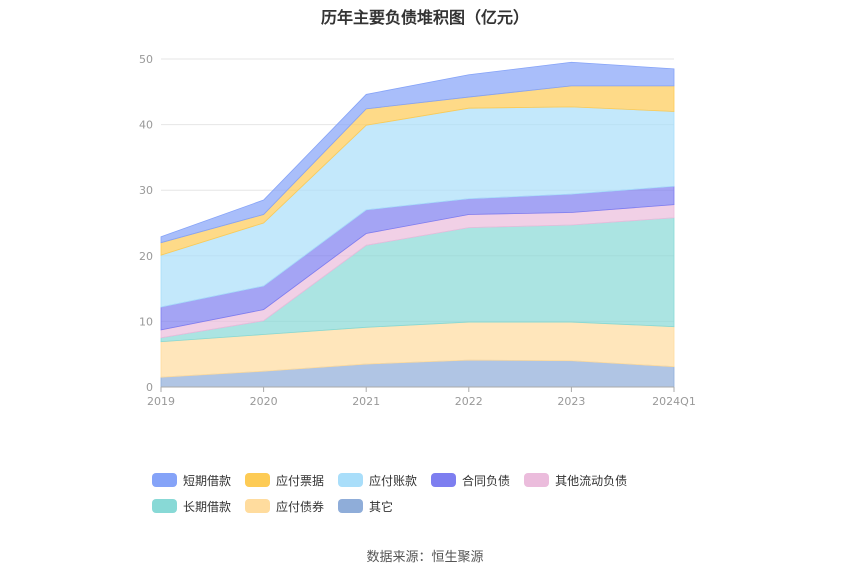  I want to click on legend: 短期借款 应付票据 应付账款 合同负债 其他流动负债长期借款 应付债券 其它, so click(432, 493).